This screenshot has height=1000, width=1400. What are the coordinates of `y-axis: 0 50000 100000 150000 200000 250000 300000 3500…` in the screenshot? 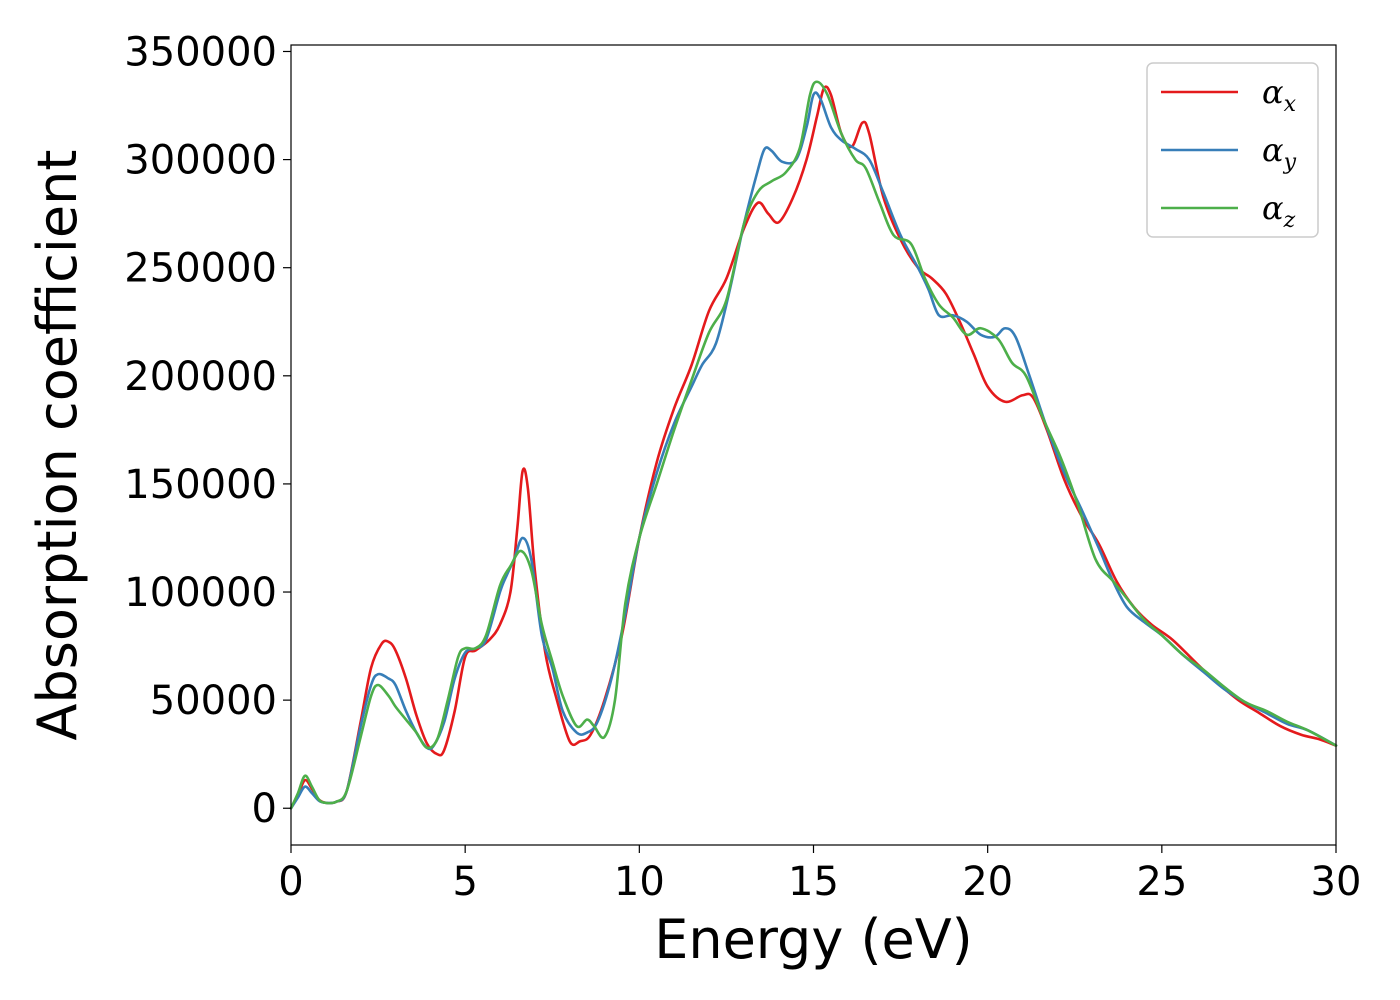 It's located at (207, 430).